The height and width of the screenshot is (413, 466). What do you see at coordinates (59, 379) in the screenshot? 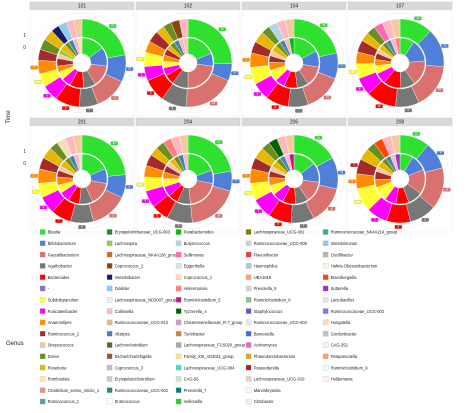
I see `legend-label: Romboutsia` at bounding box center [59, 379].